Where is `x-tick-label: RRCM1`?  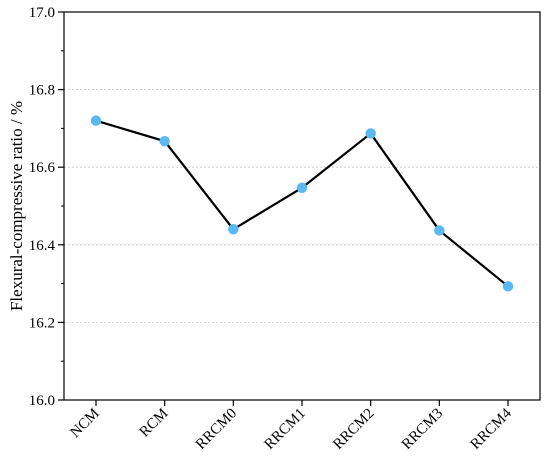
x-tick-label: RRCM1 is located at coordinates (285, 429).